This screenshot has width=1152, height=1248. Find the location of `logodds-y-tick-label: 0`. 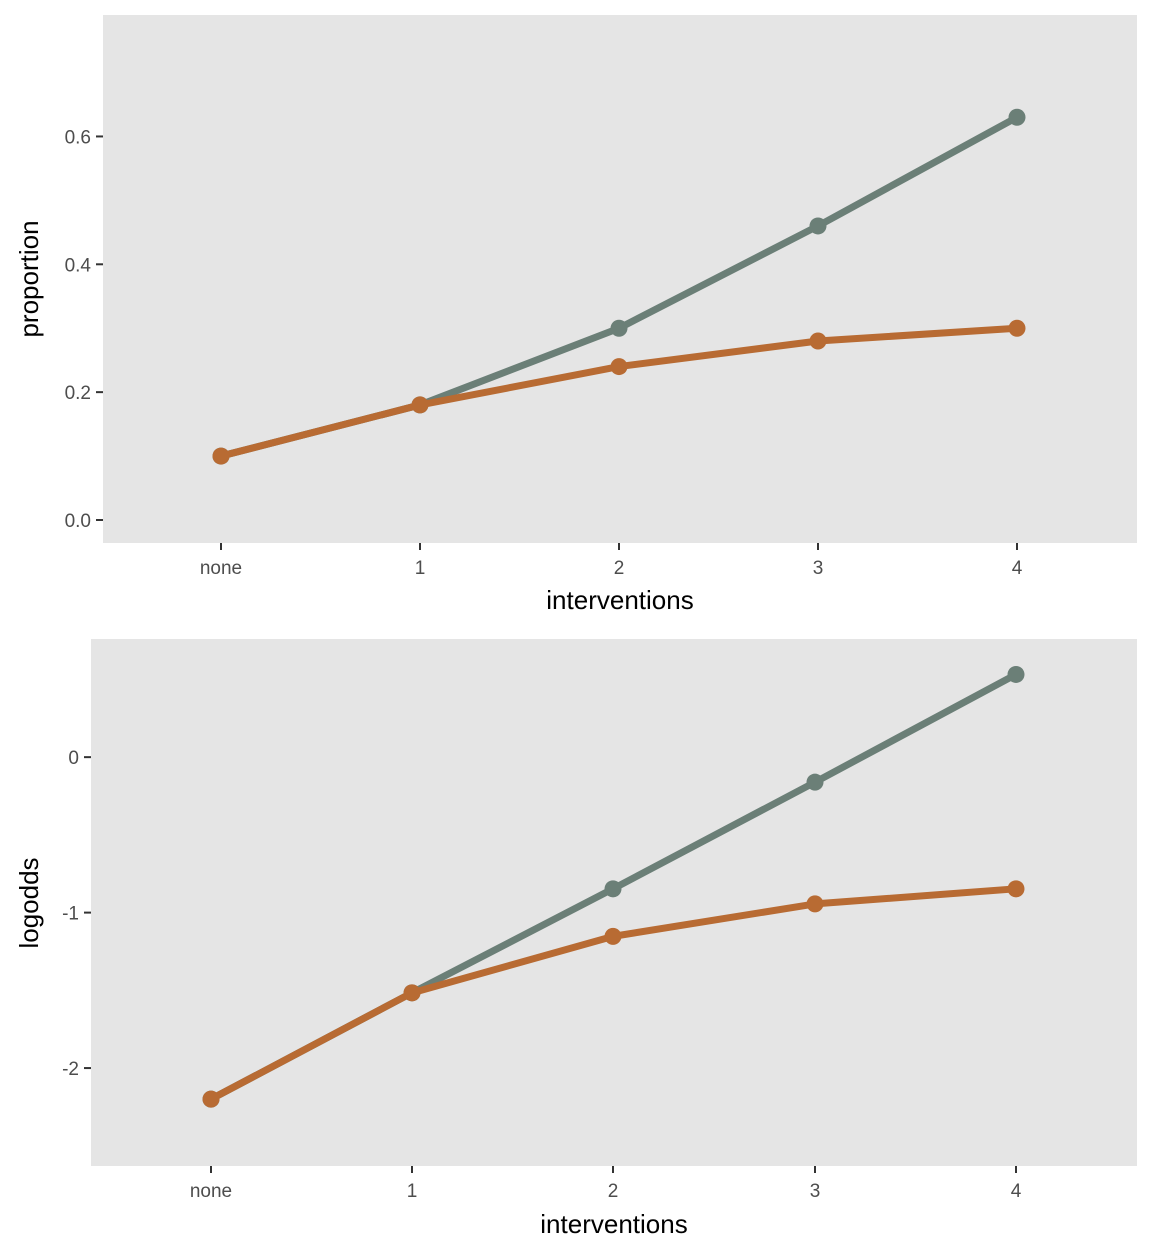

logodds-y-tick-label: 0 is located at coordinates (73, 758).